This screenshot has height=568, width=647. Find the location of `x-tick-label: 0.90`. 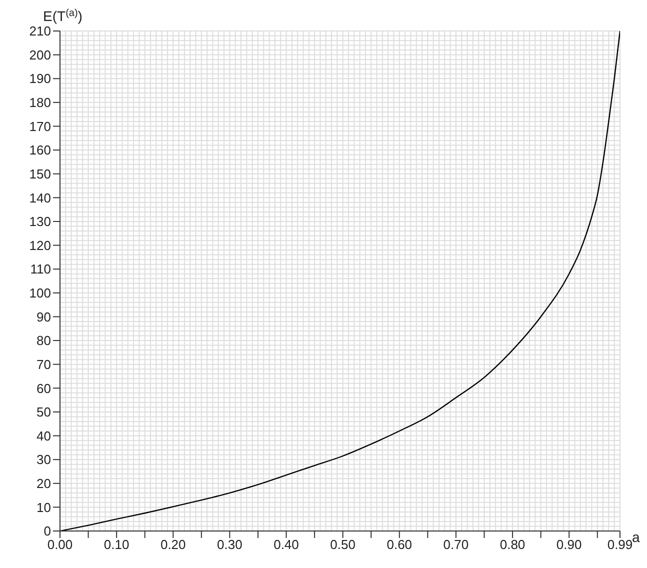

x-tick-label: 0.90 is located at coordinates (569, 544).